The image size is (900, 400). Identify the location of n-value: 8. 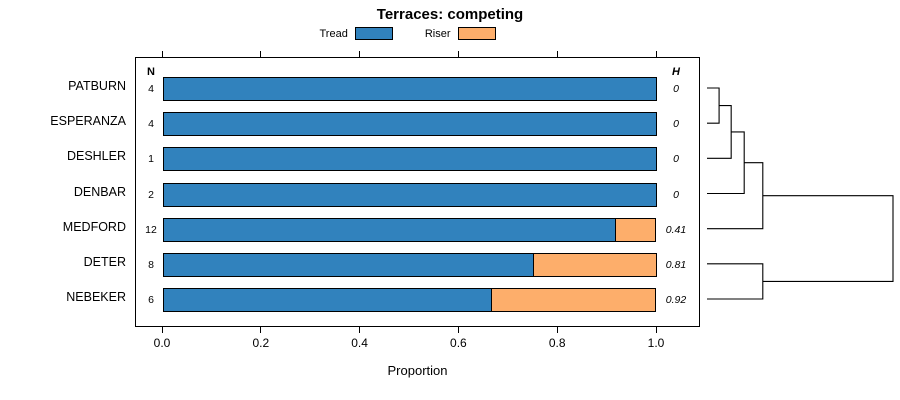
(151, 264).